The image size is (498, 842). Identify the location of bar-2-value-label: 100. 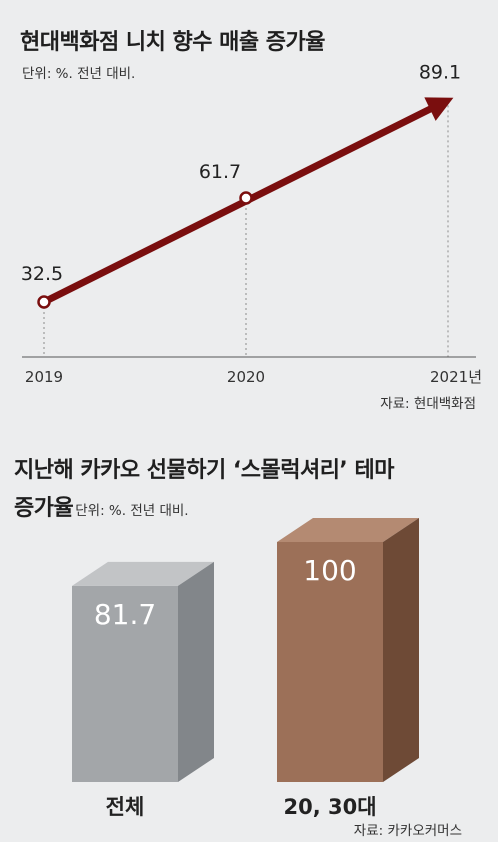
(329, 570).